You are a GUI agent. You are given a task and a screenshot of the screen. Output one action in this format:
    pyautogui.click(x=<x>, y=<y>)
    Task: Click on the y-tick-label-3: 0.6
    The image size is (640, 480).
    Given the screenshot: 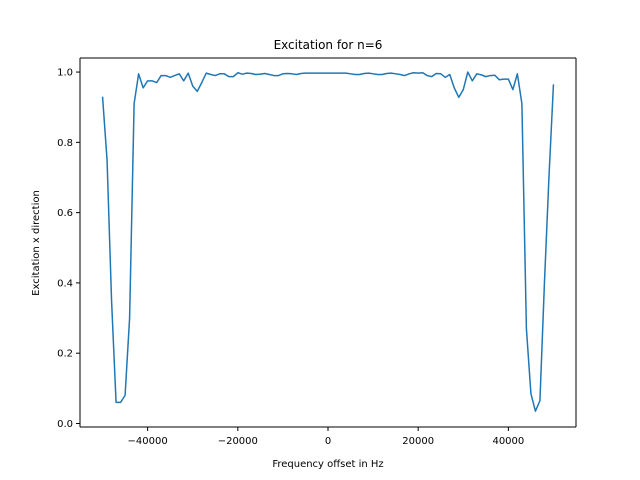 What is the action you would take?
    pyautogui.click(x=65, y=213)
    